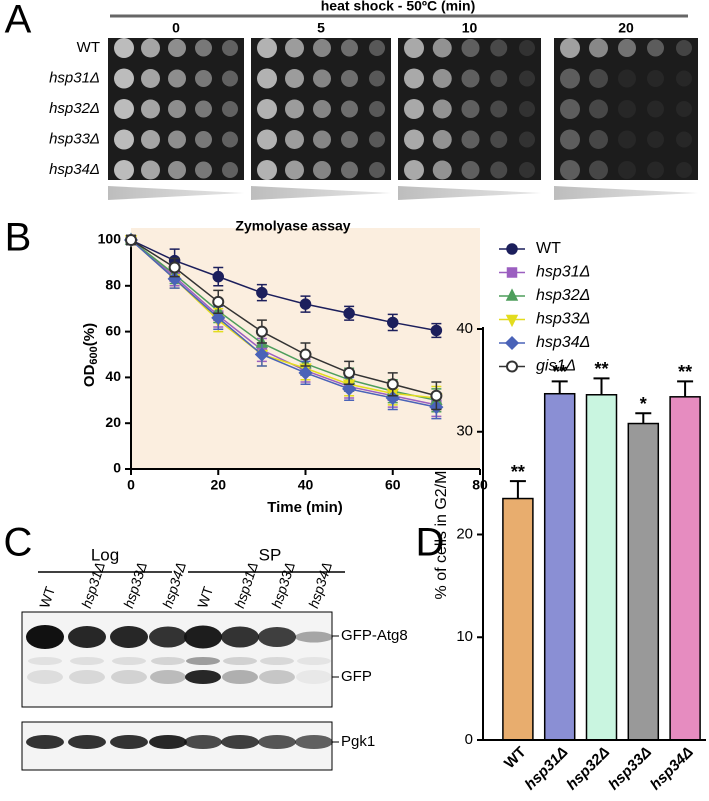 Image resolution: width=709 pixels, height=801 pixels. I want to click on y-tick-label: 60, so click(113, 330).